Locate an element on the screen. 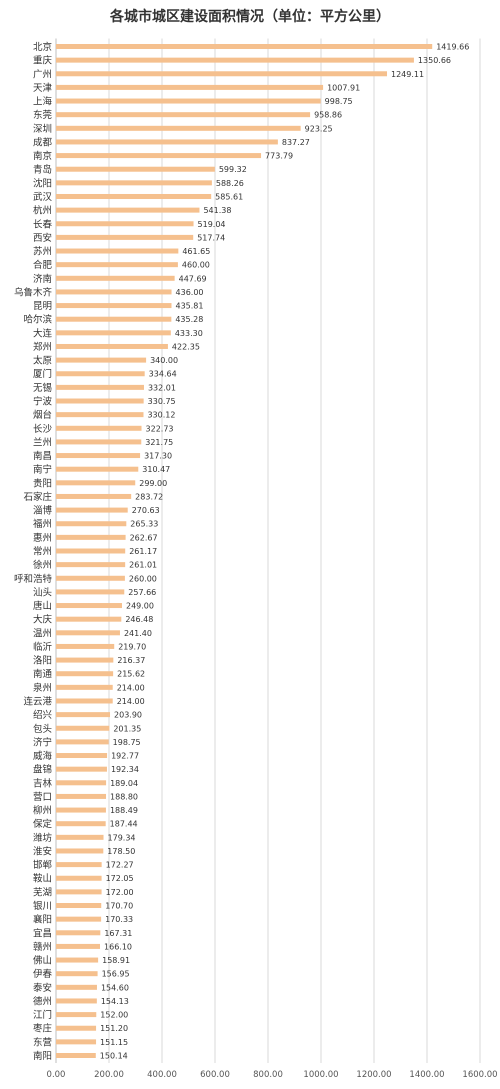 The height and width of the screenshot is (1089, 500). value-label: 998.75 is located at coordinates (339, 101).